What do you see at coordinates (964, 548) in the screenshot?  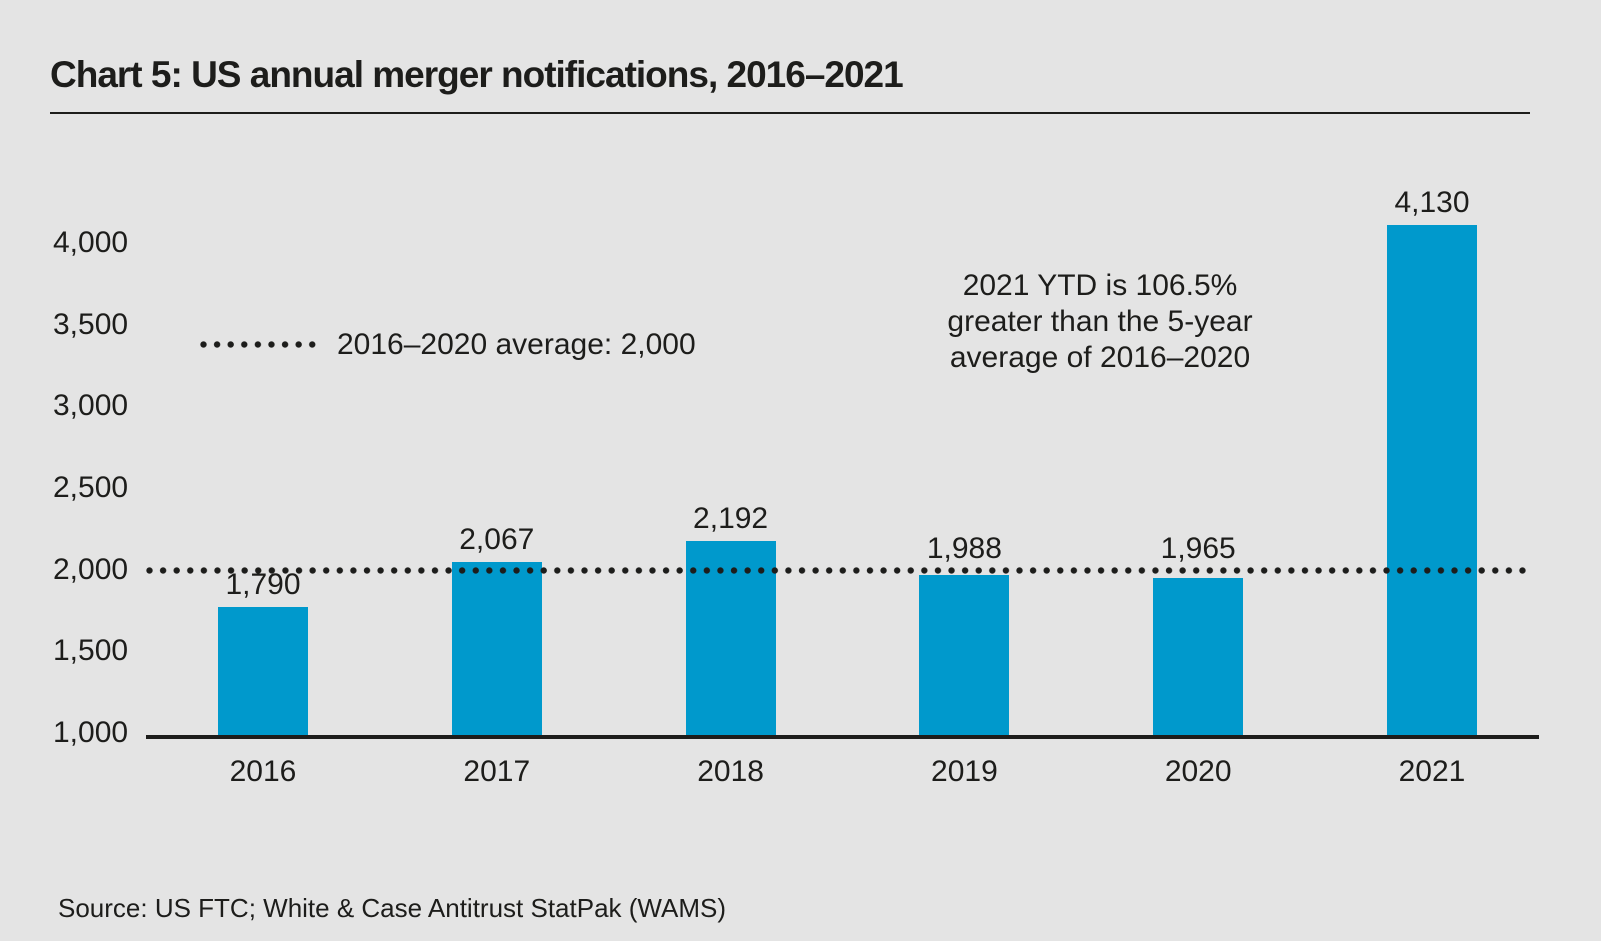 I see `bar-value-label: 1,988` at bounding box center [964, 548].